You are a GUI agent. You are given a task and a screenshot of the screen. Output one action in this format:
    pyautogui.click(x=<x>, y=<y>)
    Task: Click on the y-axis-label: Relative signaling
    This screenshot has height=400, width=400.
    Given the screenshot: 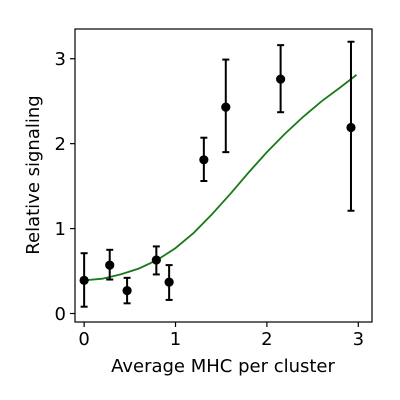 What is the action you would take?
    pyautogui.click(x=33, y=174)
    